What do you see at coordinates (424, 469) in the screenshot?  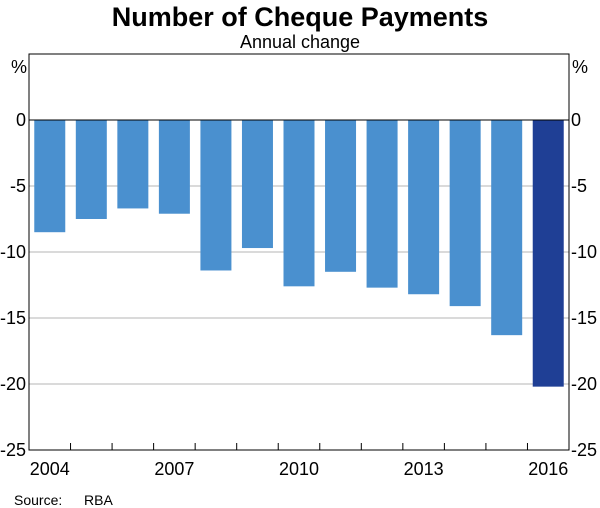 I see `x-tick-label: 2013` at bounding box center [424, 469].